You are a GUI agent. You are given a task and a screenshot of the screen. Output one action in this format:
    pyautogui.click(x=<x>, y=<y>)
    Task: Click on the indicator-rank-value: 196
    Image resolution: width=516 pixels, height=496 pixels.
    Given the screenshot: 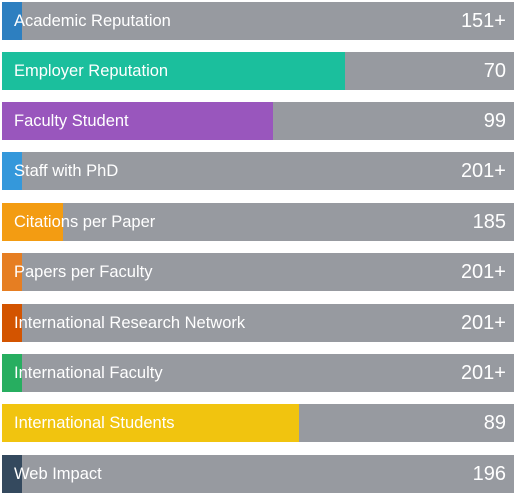 What is the action you would take?
    pyautogui.click(x=489, y=474)
    